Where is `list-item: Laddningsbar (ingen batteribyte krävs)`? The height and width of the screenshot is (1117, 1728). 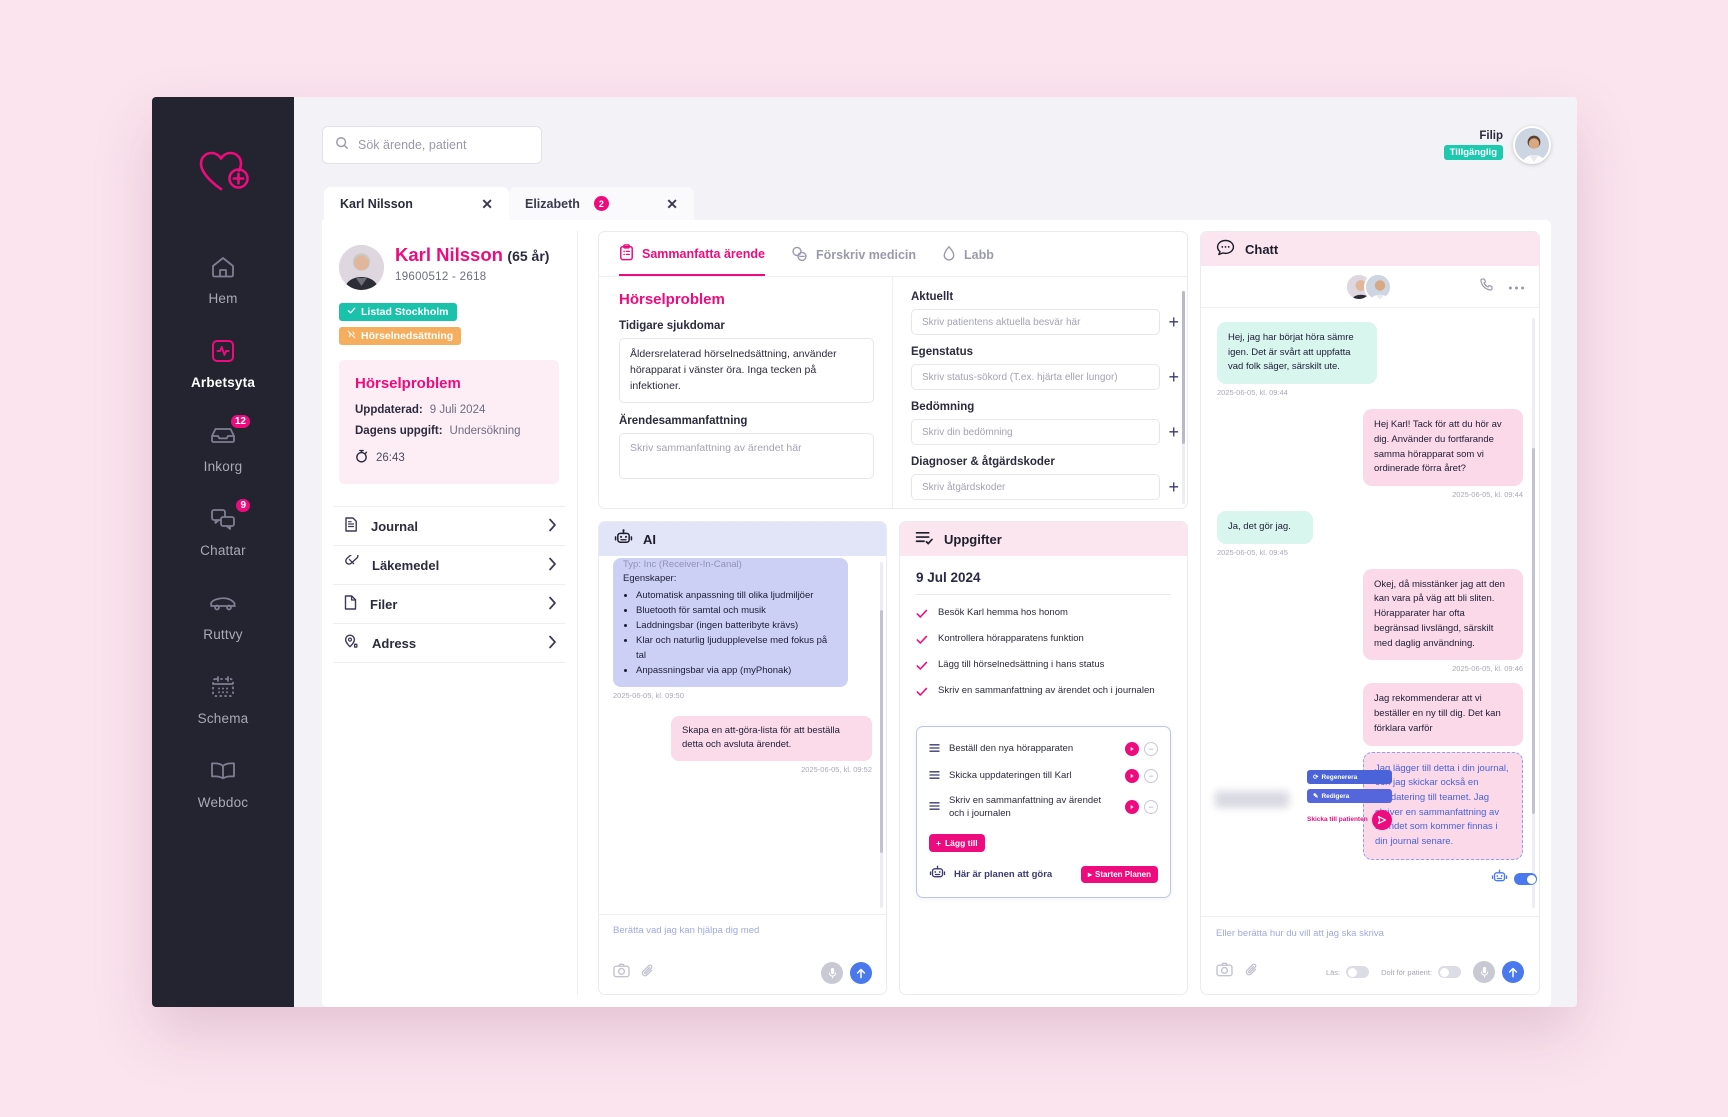 list-item: Laddningsbar (ingen batteribyte krävs) is located at coordinates (737, 626).